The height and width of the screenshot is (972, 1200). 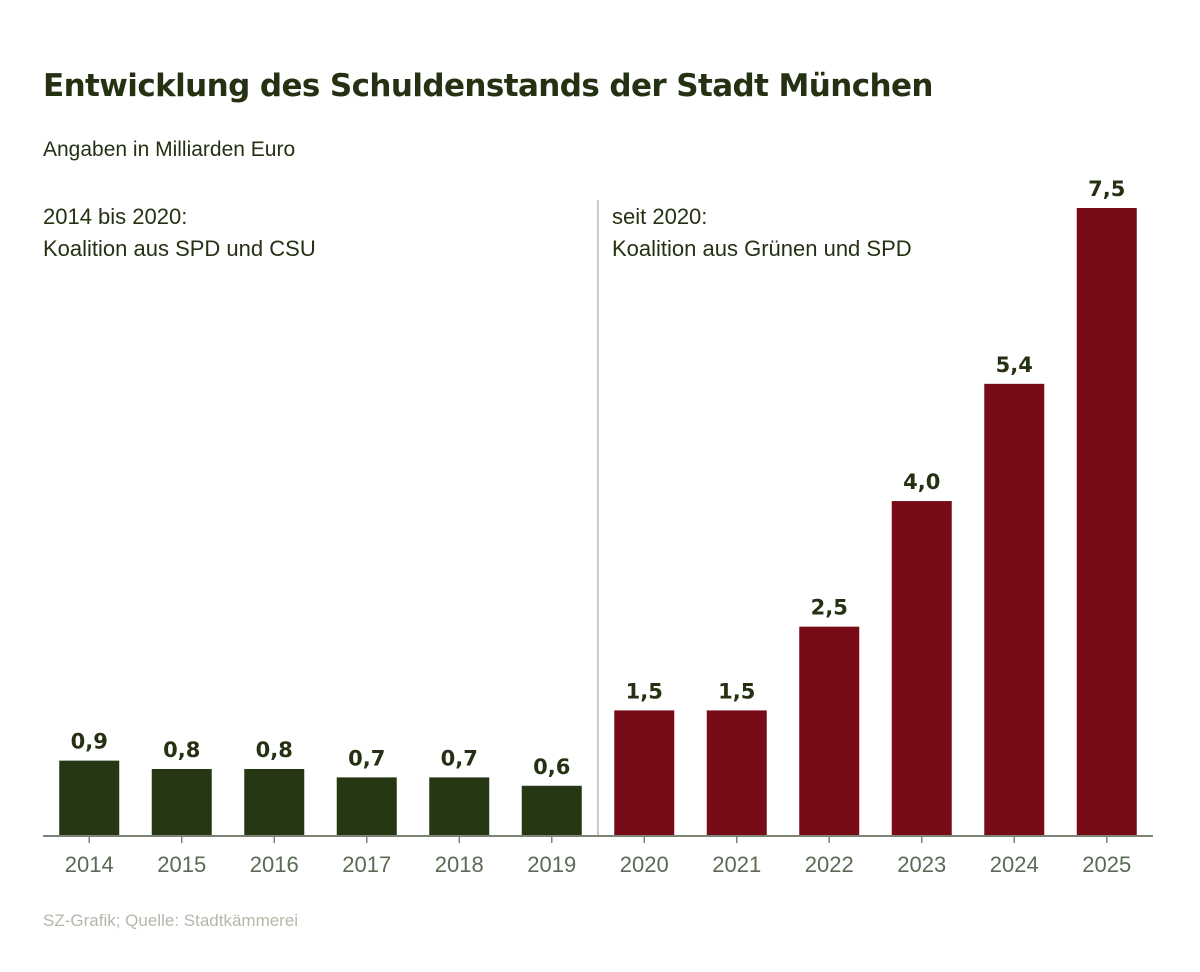 I want to click on value-label-2020: 1,5, so click(x=644, y=691).